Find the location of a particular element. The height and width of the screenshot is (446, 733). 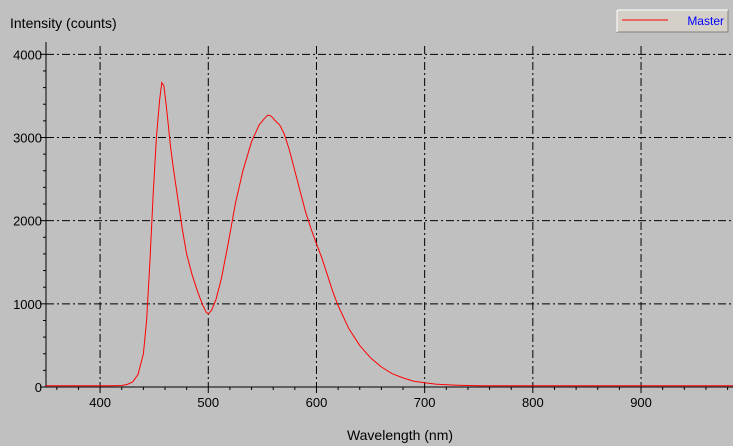

x-tick-label: 700 is located at coordinates (425, 402).